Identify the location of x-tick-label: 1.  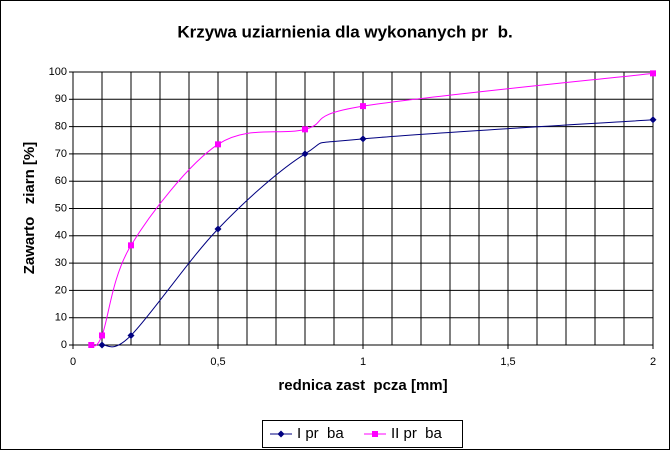
(363, 362).